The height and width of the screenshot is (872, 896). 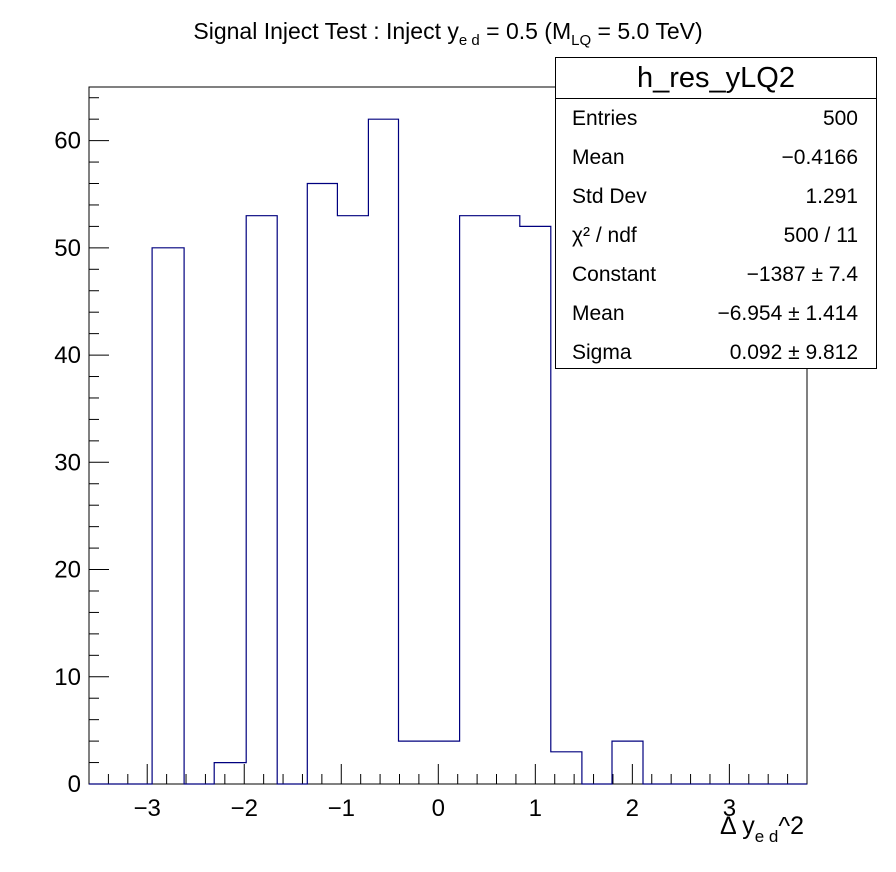 I want to click on x-tick-label: 0, so click(x=438, y=808).